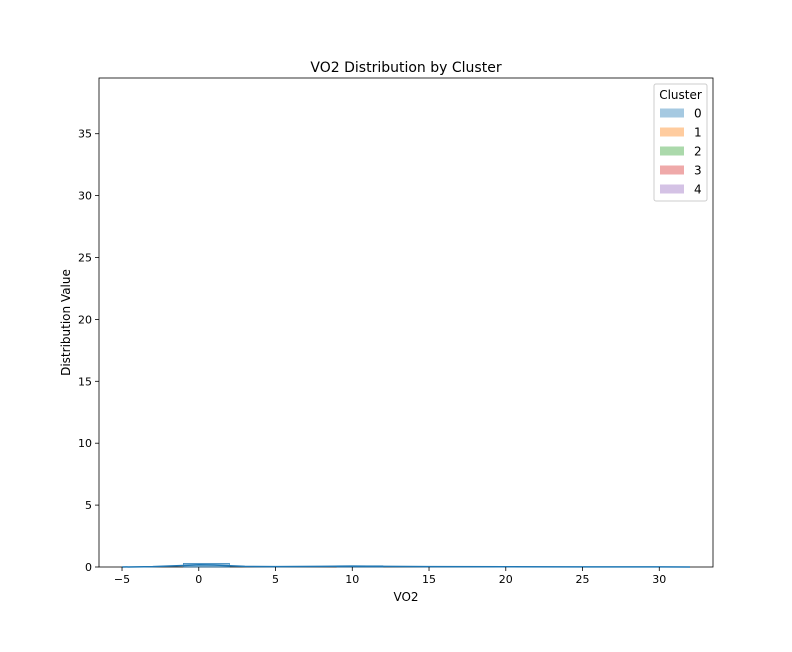 This screenshot has height=652, width=792. Describe the element at coordinates (66, 322) in the screenshot. I see `y-axis-label: Distribution Value` at that location.